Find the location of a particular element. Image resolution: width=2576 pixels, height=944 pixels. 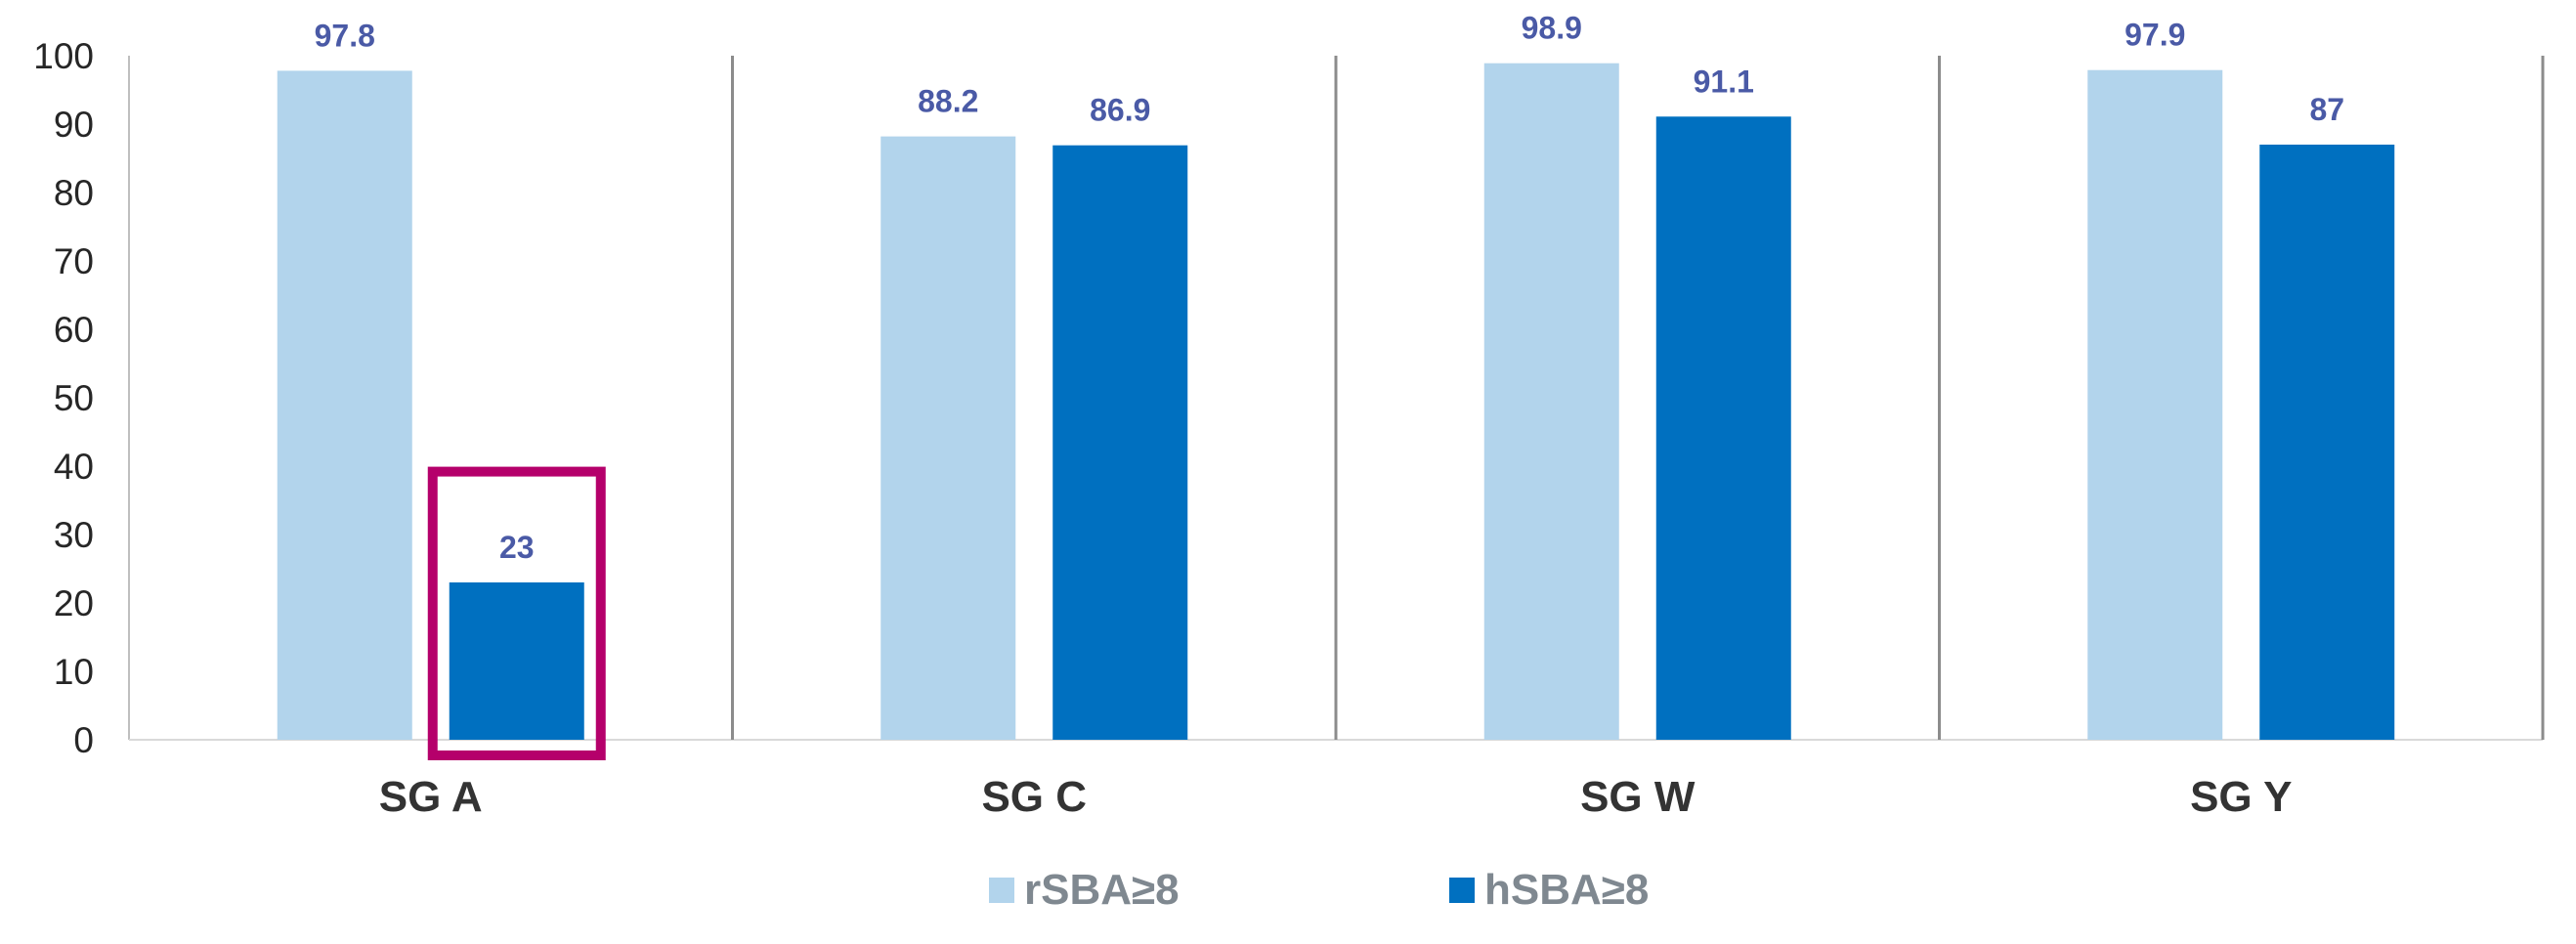

x-category-label: SG W is located at coordinates (1638, 797).